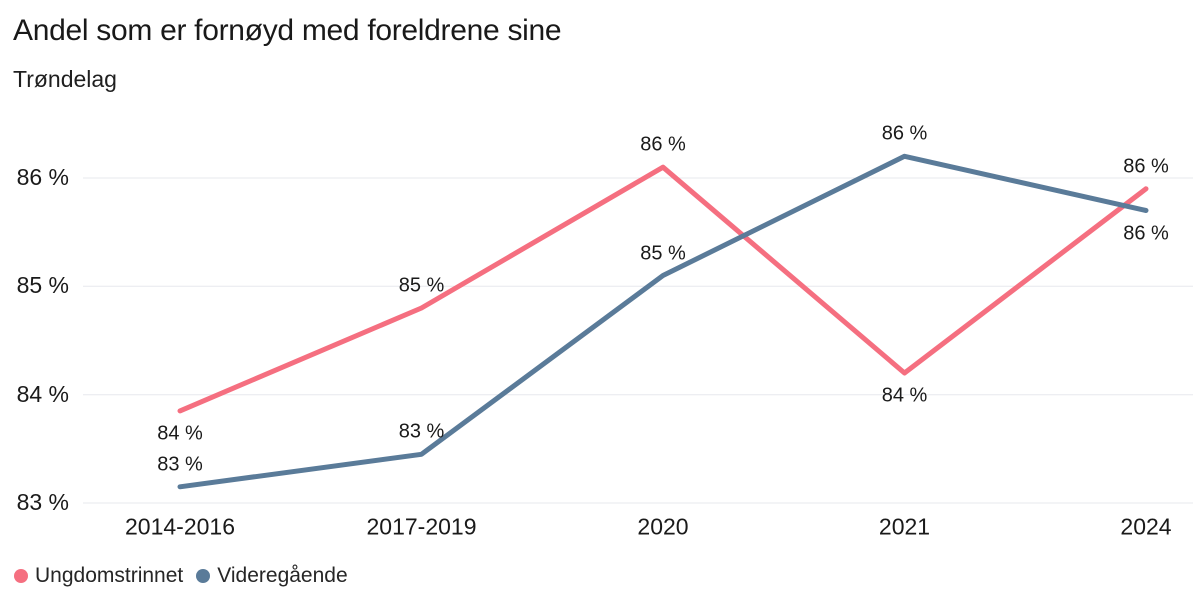  I want to click on x-tick-label: 2021, so click(904, 526).